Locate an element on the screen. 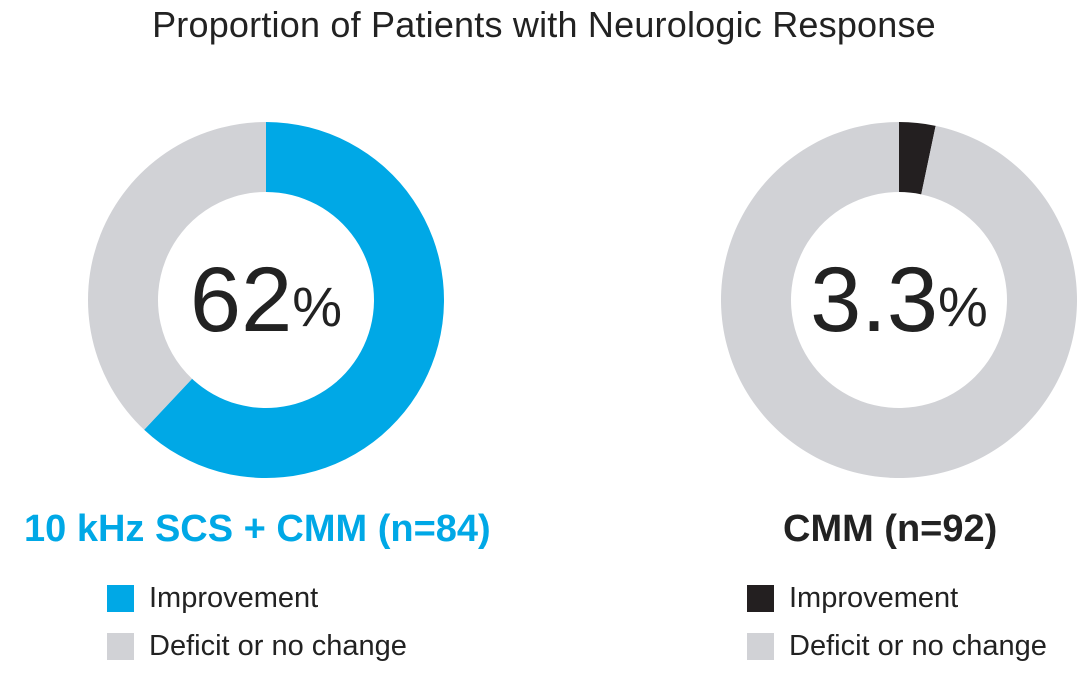 The width and height of the screenshot is (1088, 688). legend-cmm: Improvement Deficit or no change is located at coordinates (897, 622).